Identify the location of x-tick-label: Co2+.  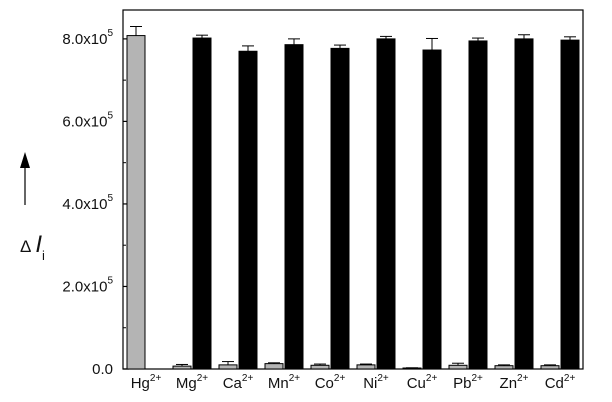
(330, 382).